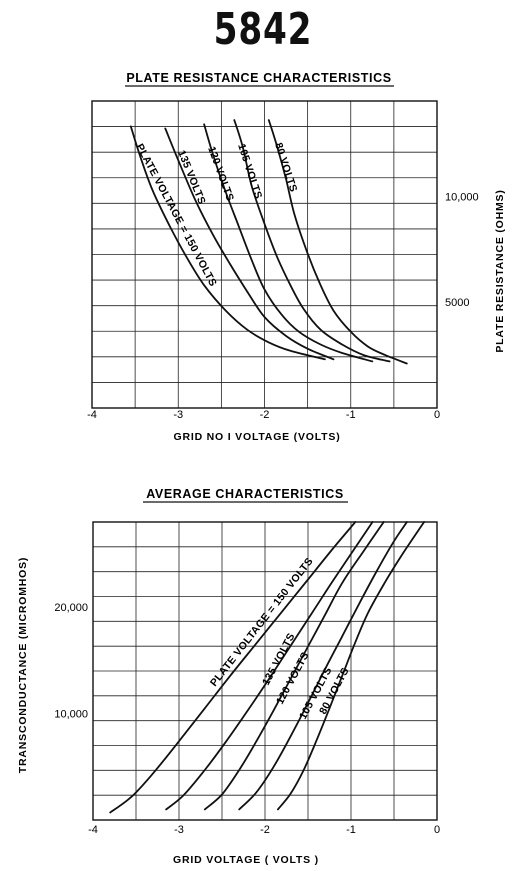  I want to click on curve-label-105: 105 VOLTS, so click(249, 171).